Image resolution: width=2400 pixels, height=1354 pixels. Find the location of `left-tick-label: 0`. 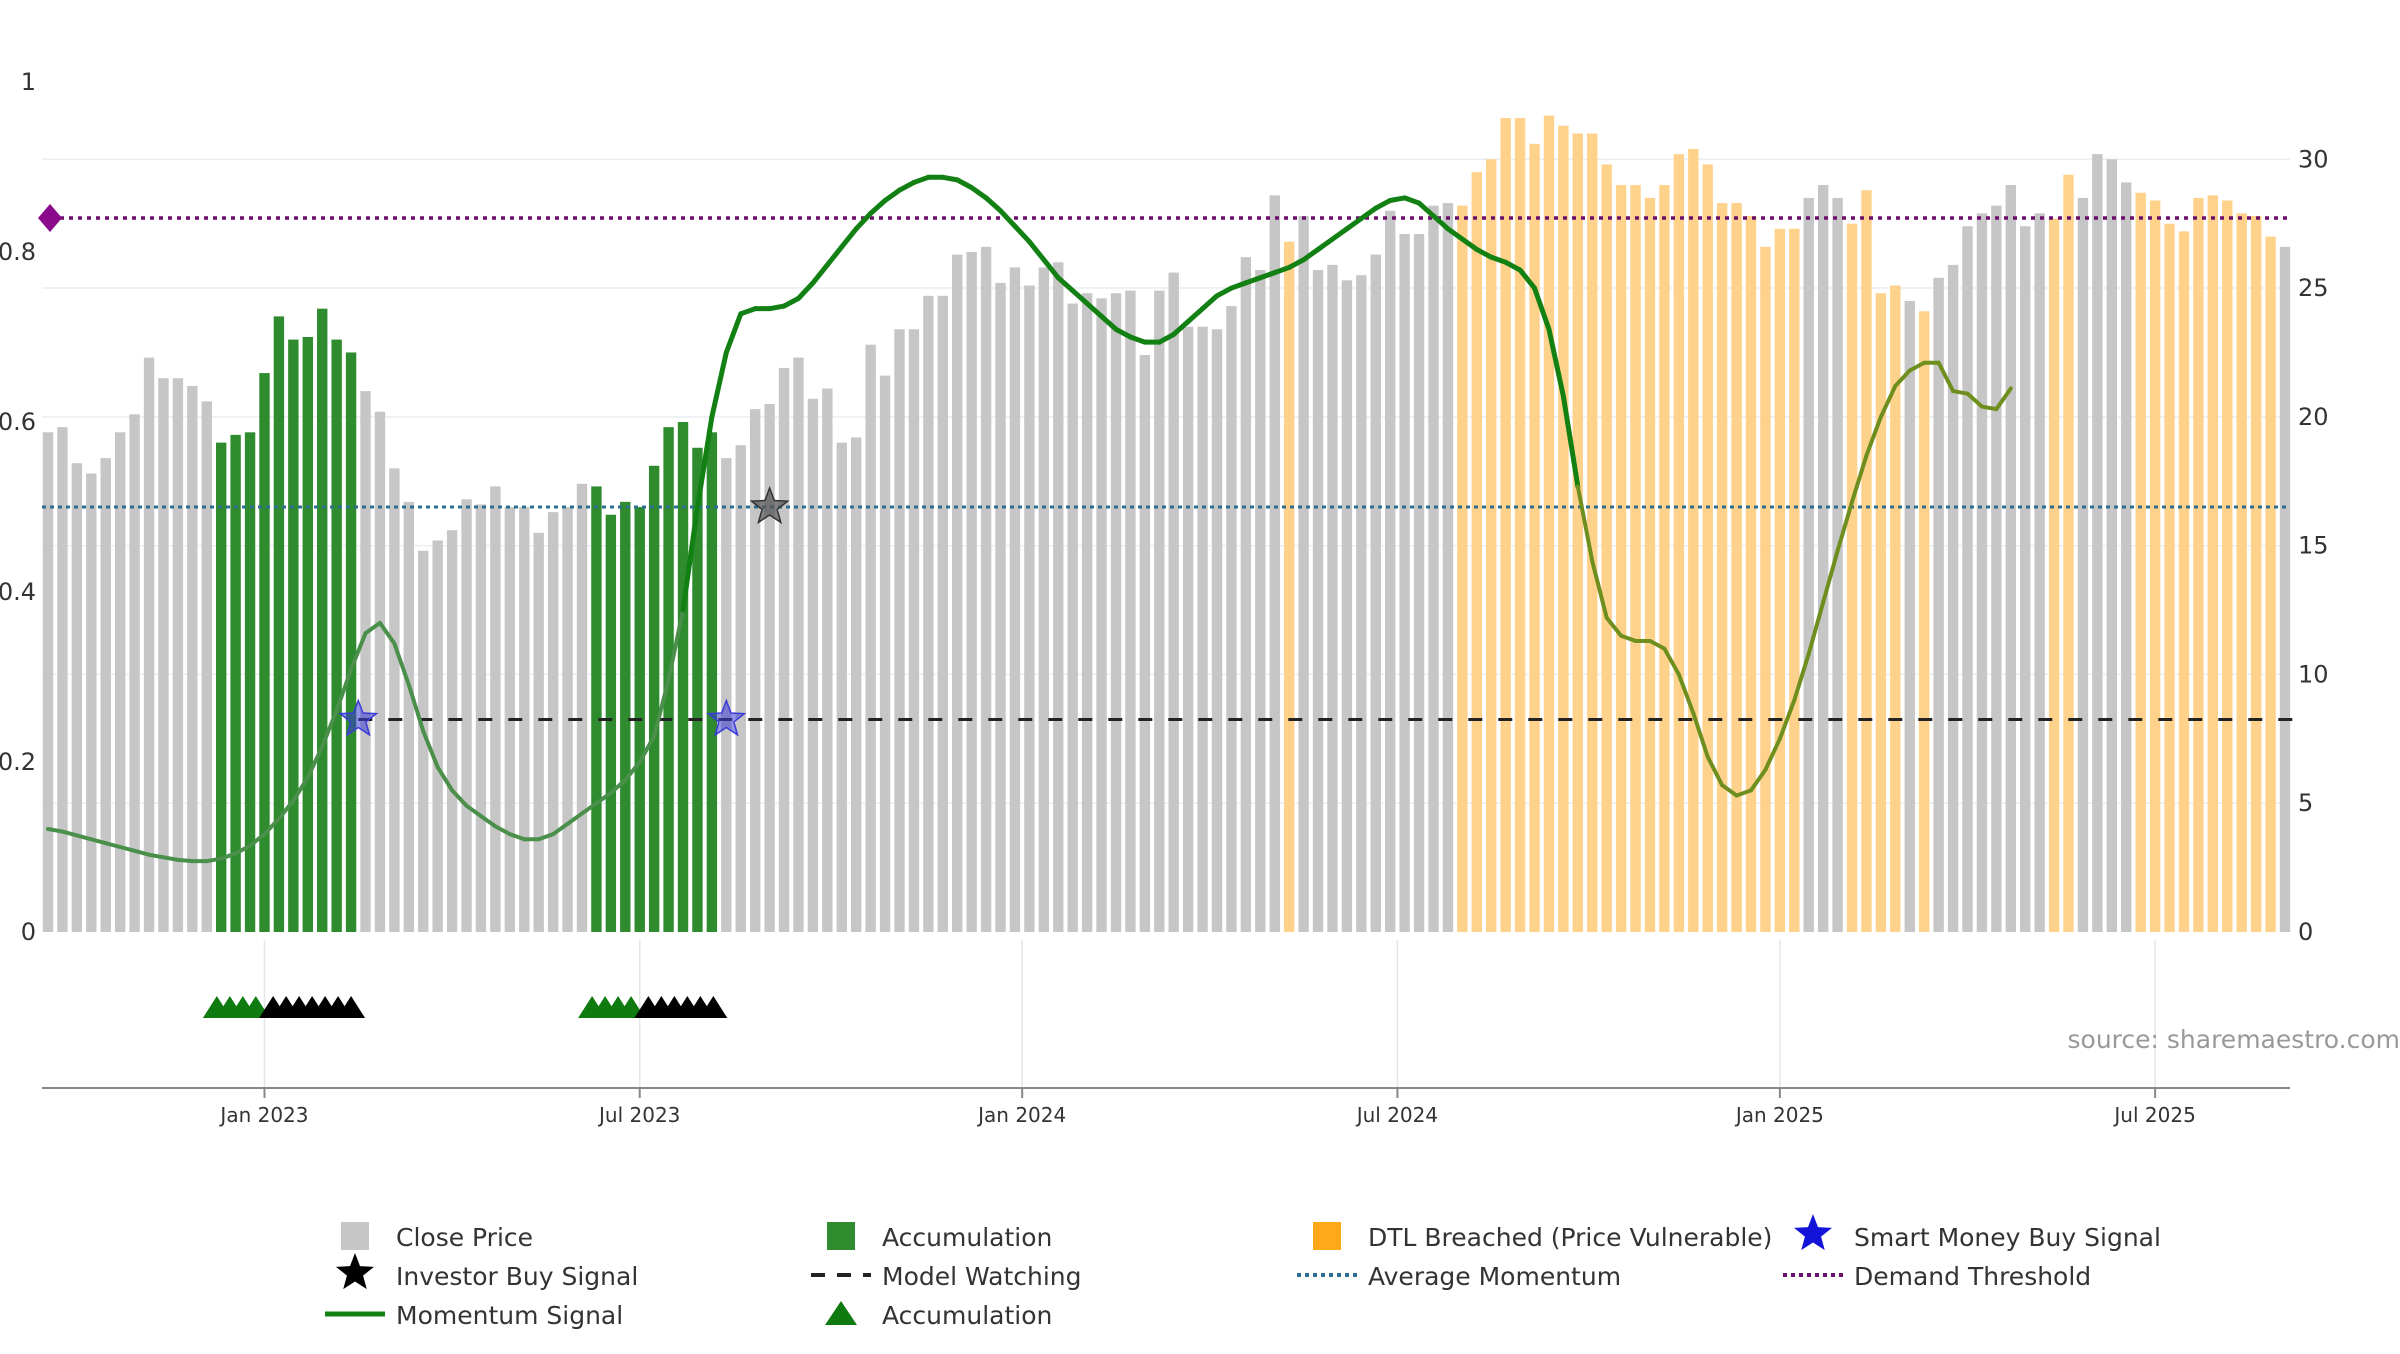

left-tick-label: 0 is located at coordinates (28, 932).